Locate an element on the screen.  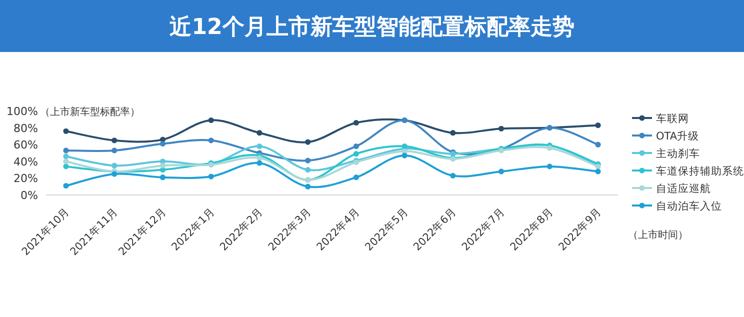
y-tick-label: 40% is located at coordinates (26, 161).